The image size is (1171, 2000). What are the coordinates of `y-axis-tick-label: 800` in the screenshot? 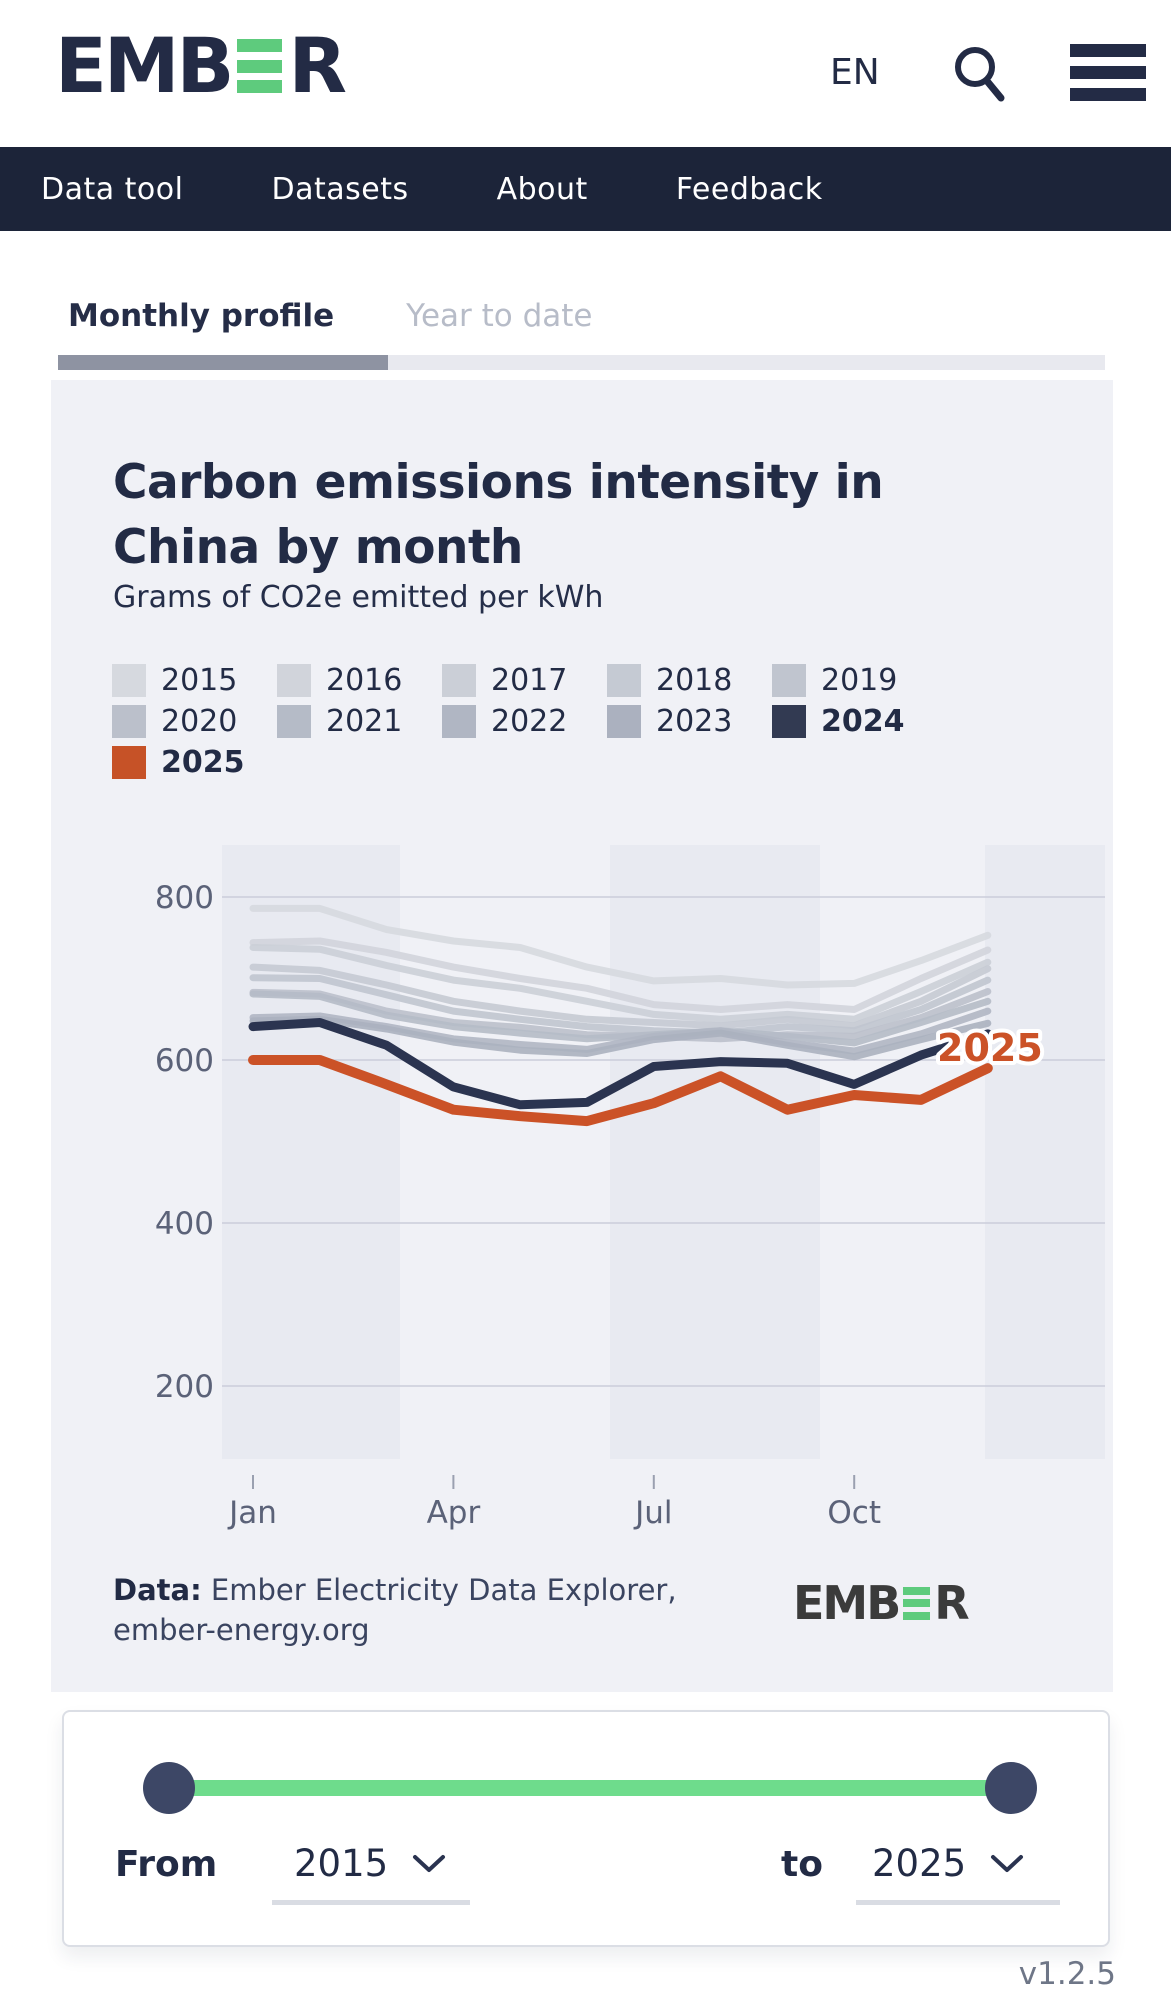 It's located at (184, 898).